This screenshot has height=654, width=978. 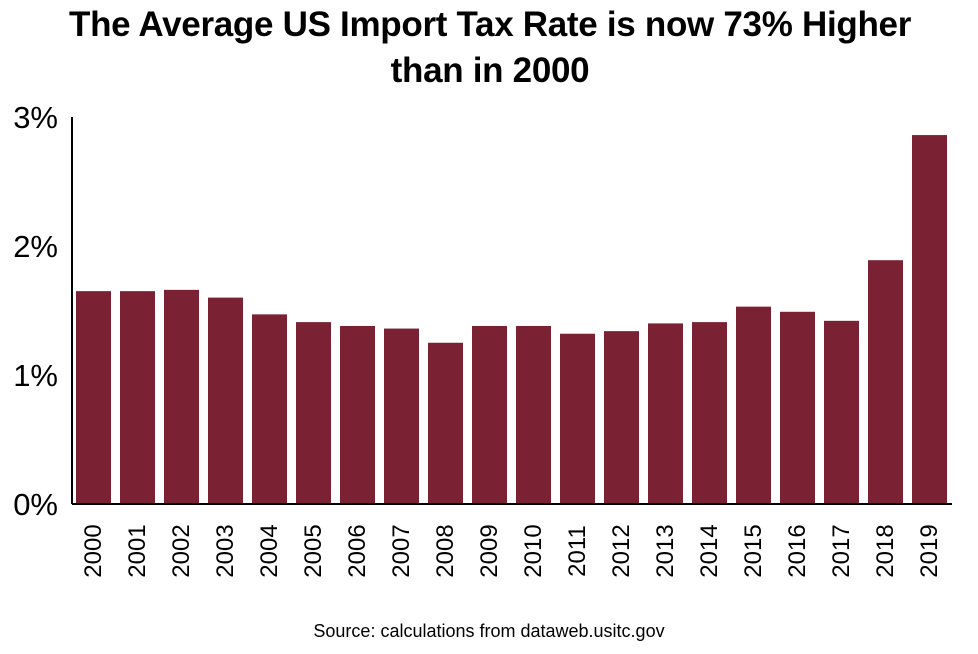 What do you see at coordinates (137, 397) in the screenshot?
I see `bar-2001` at bounding box center [137, 397].